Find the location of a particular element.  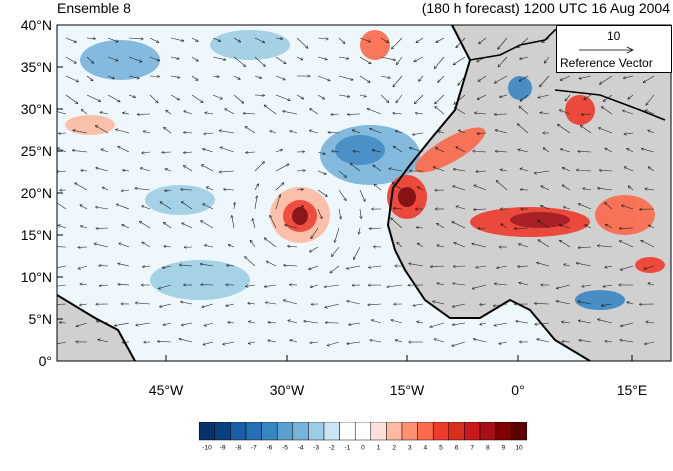

longitude-axis: 45°W 30°W 15°W 0° 15°E is located at coordinates (398, 376).